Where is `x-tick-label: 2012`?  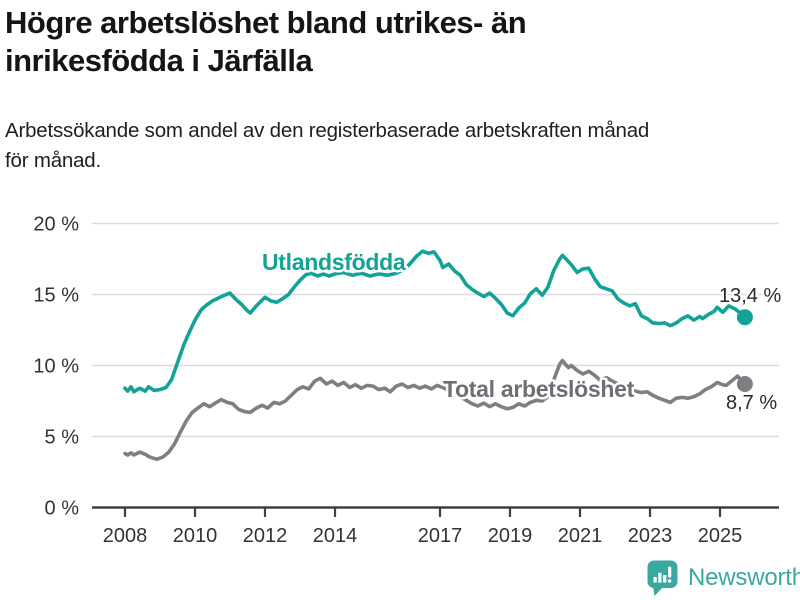 x-tick-label: 2012 is located at coordinates (265, 536).